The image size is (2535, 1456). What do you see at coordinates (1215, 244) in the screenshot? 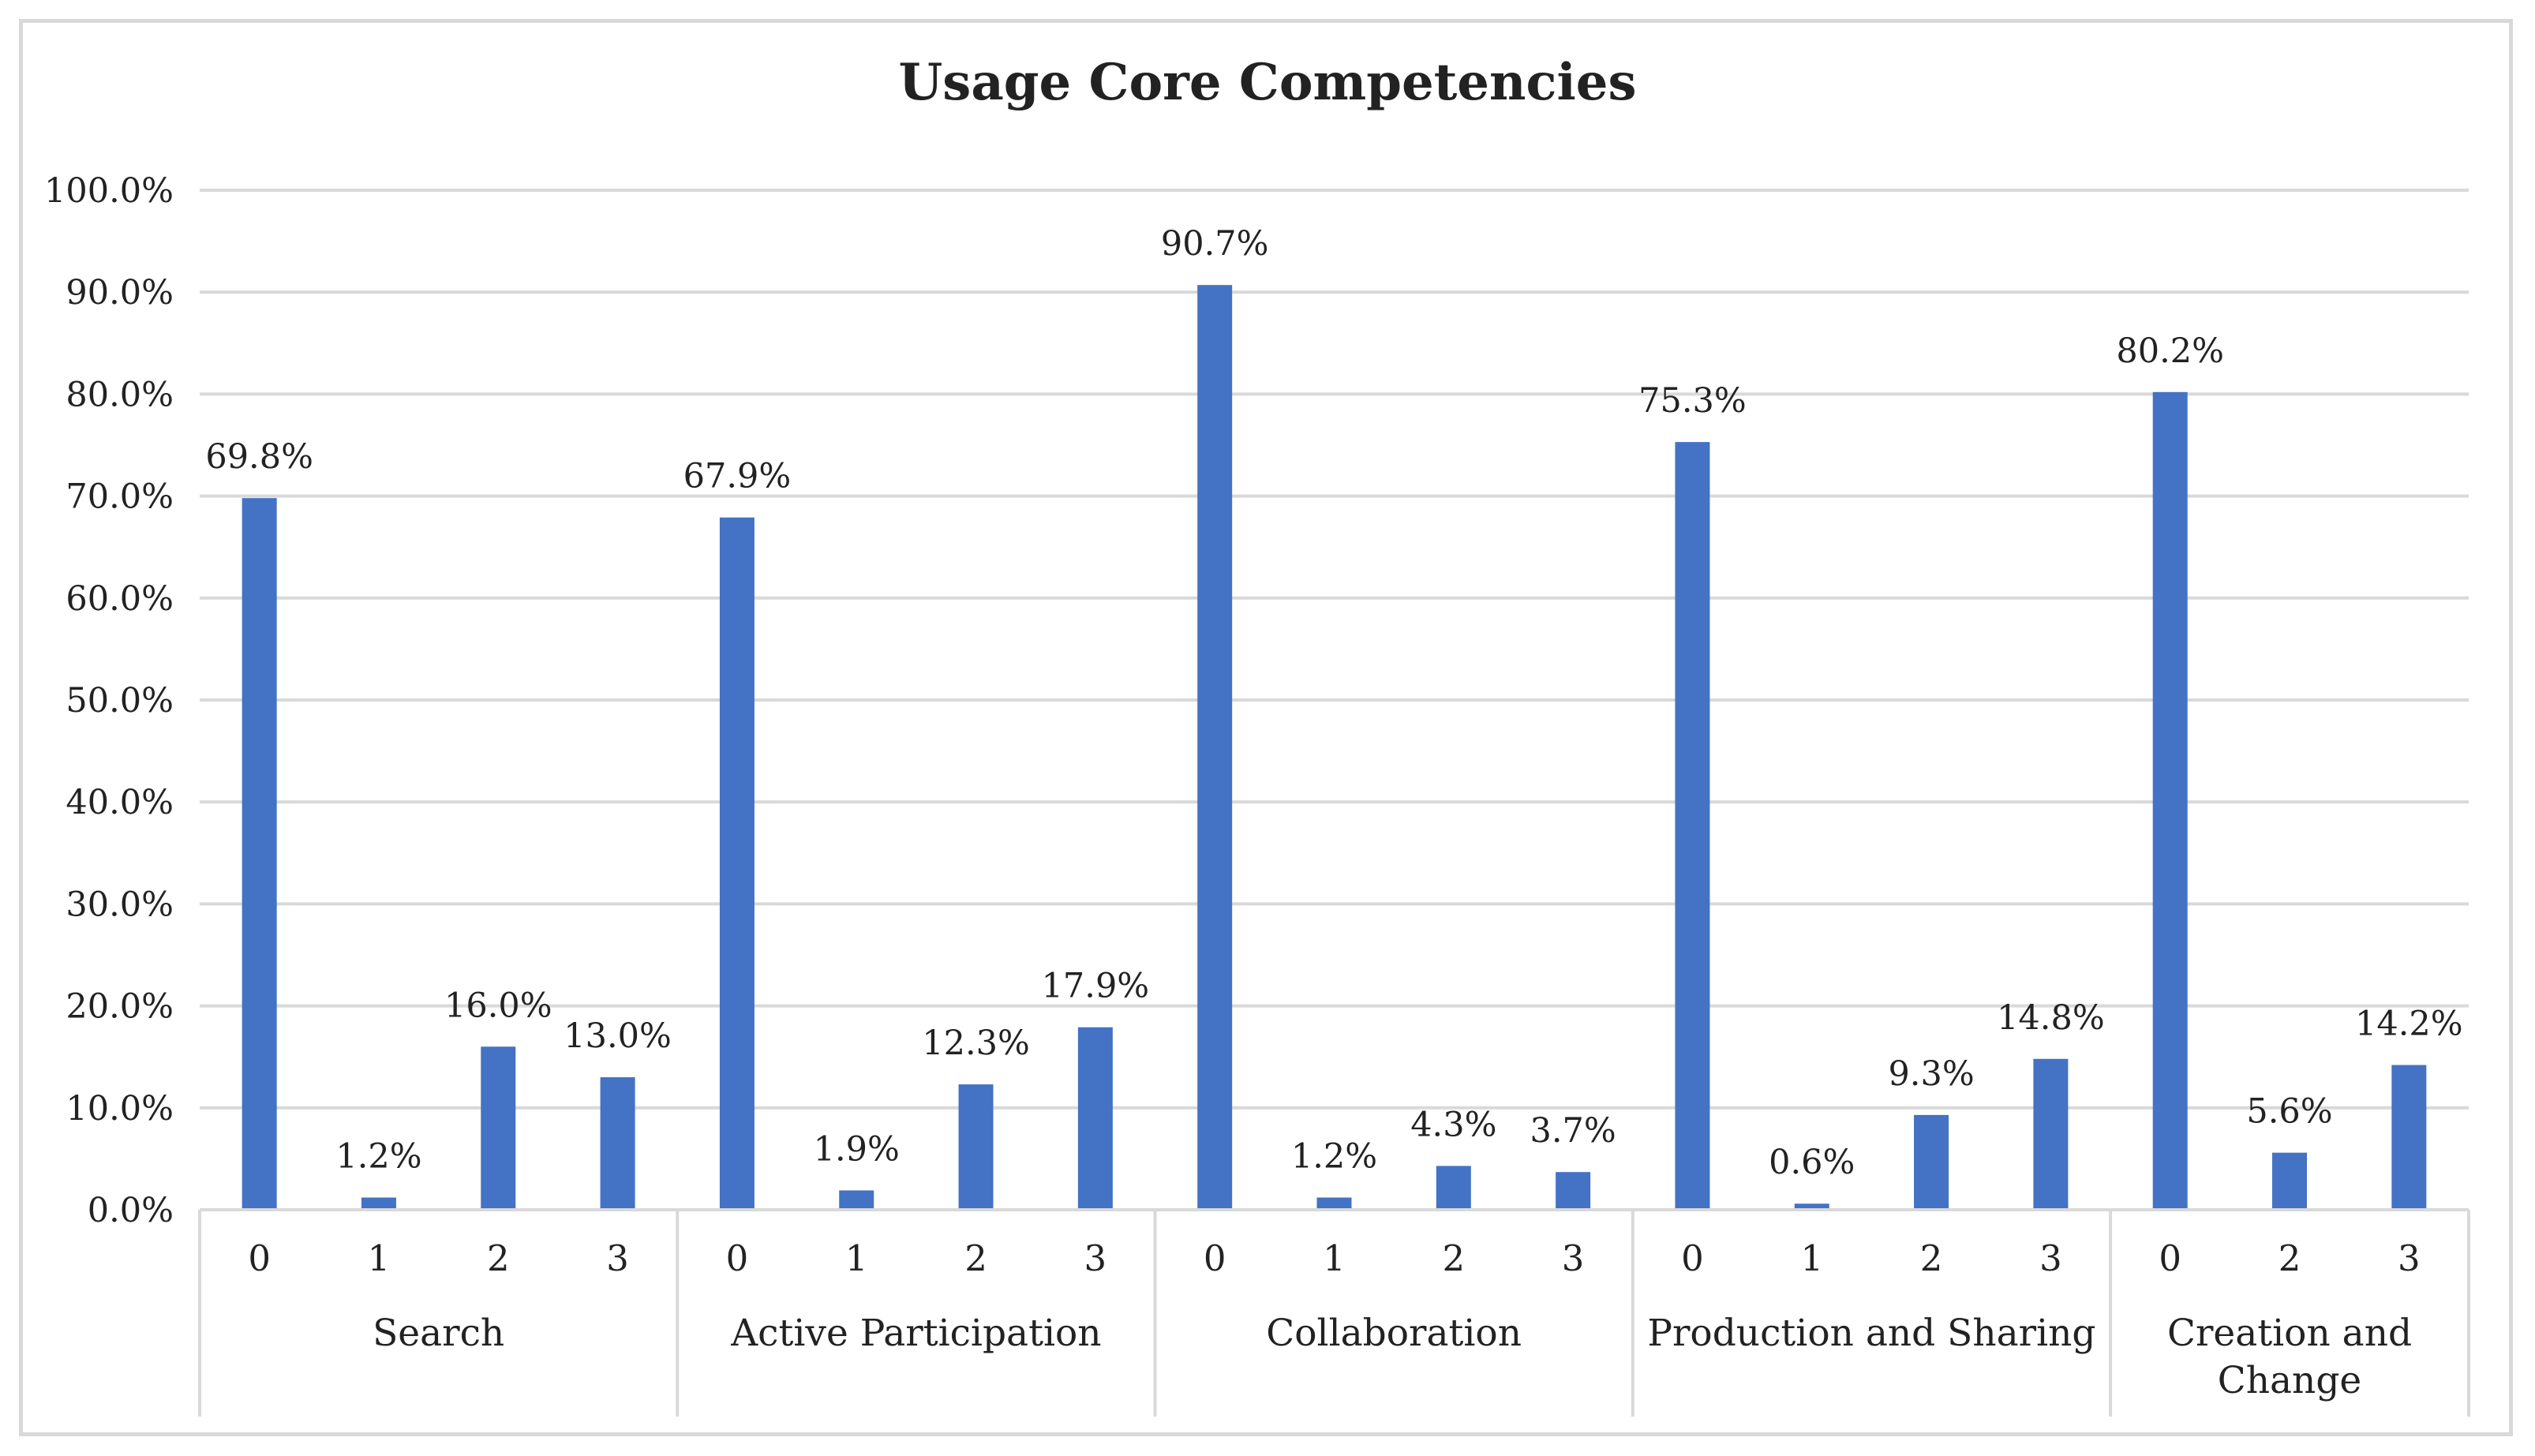
I see `data-label: 90.7%` at bounding box center [1215, 244].